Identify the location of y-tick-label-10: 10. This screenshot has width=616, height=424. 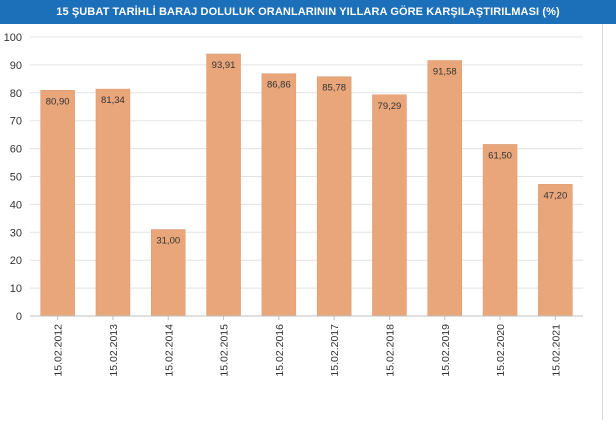
(16, 289).